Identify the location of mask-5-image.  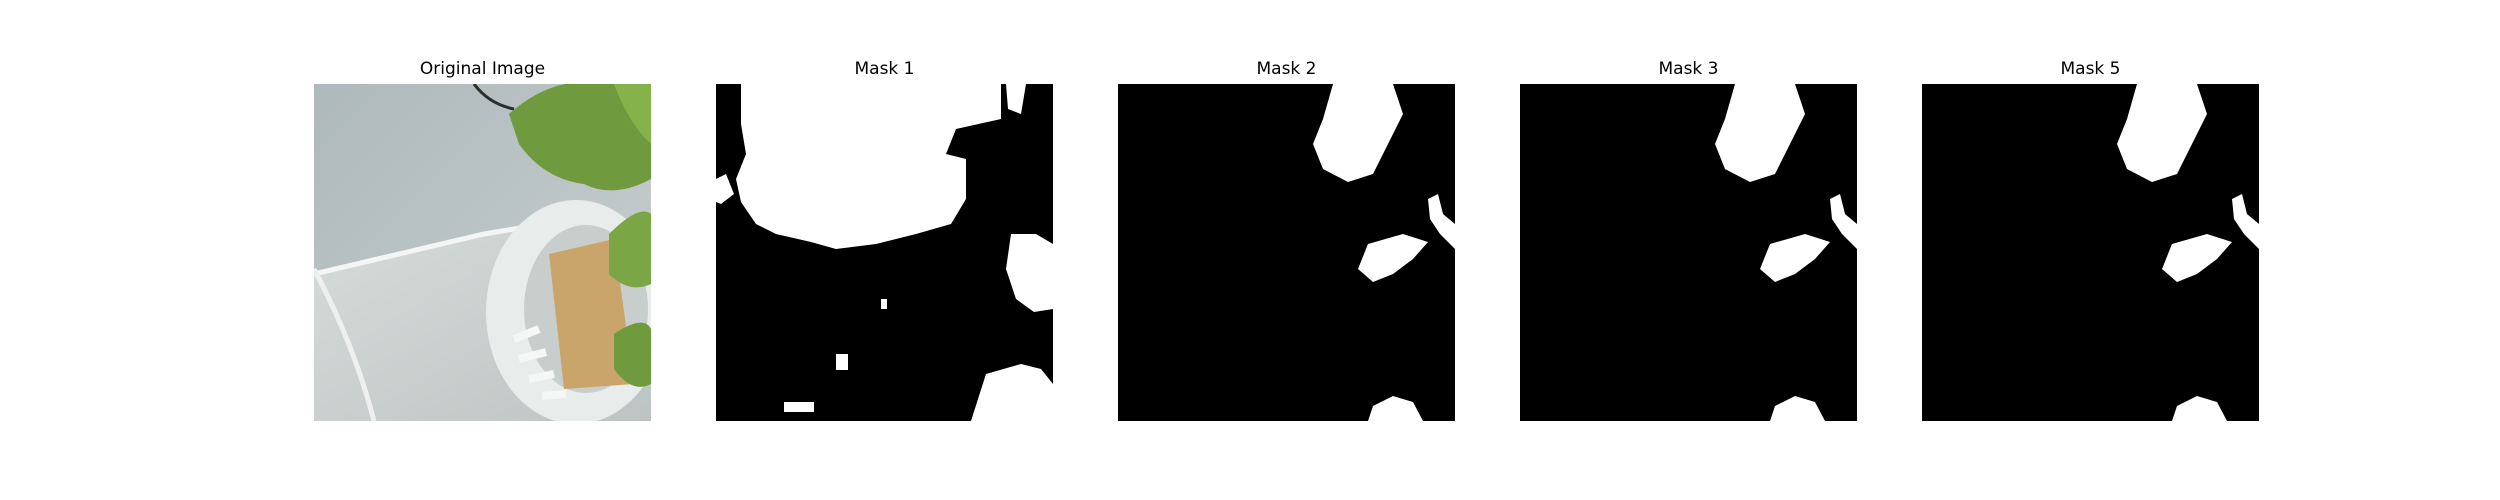
(2090, 252).